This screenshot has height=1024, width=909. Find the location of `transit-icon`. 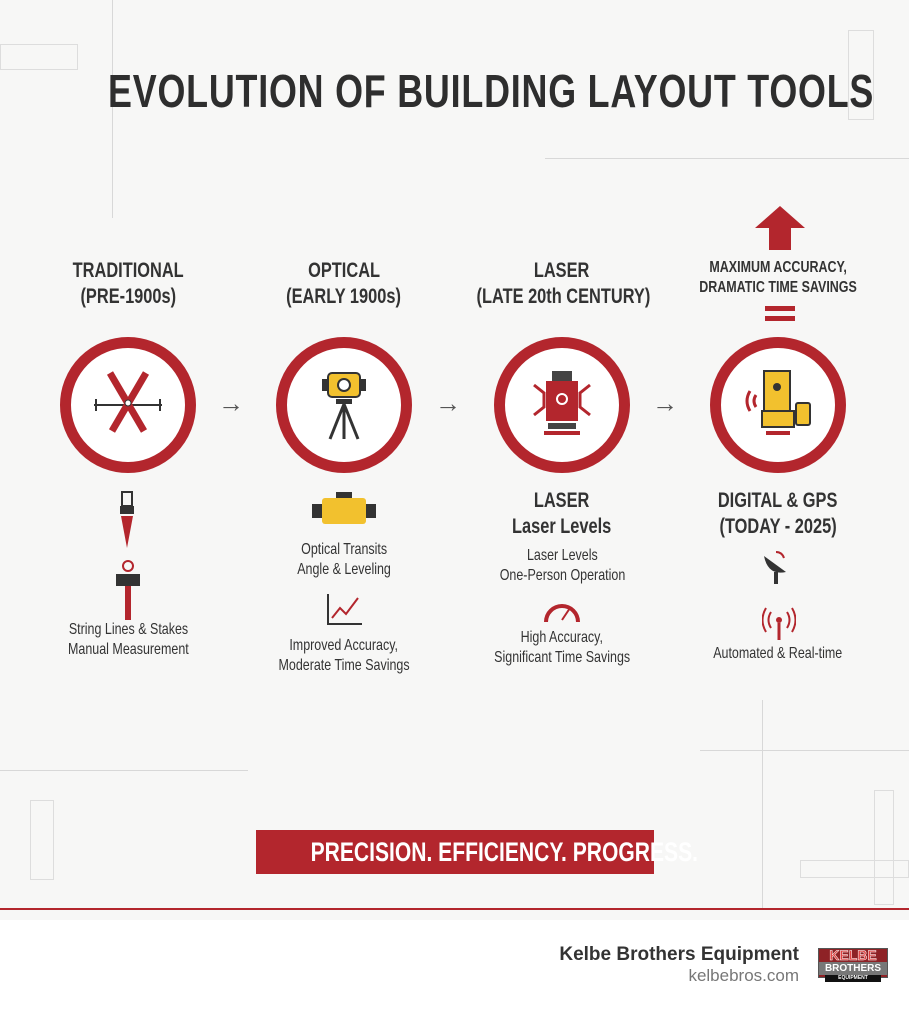

transit-icon is located at coordinates (344, 508).